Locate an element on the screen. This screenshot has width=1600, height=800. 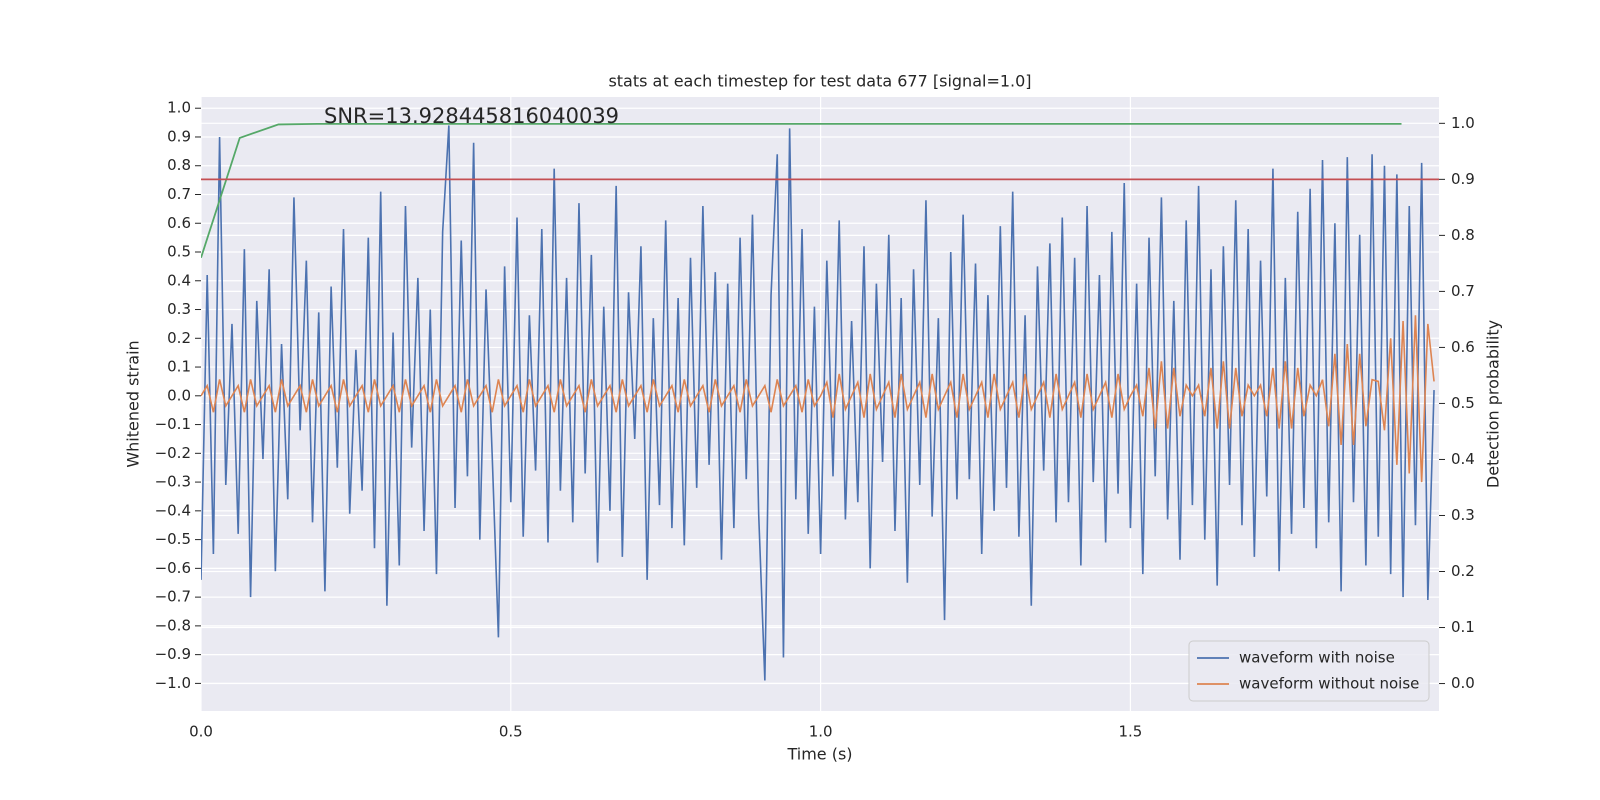
y-tick-label: −0.9 is located at coordinates (173, 654).